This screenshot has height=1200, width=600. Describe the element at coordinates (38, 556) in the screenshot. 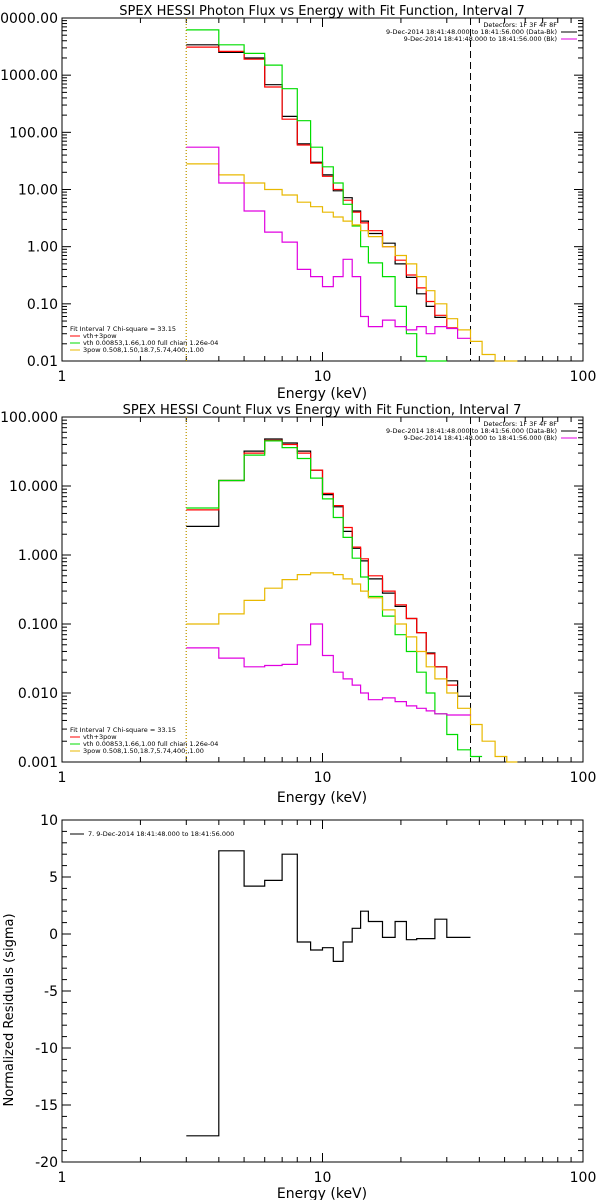

I see `y-tick-label: 1.000` at that location.